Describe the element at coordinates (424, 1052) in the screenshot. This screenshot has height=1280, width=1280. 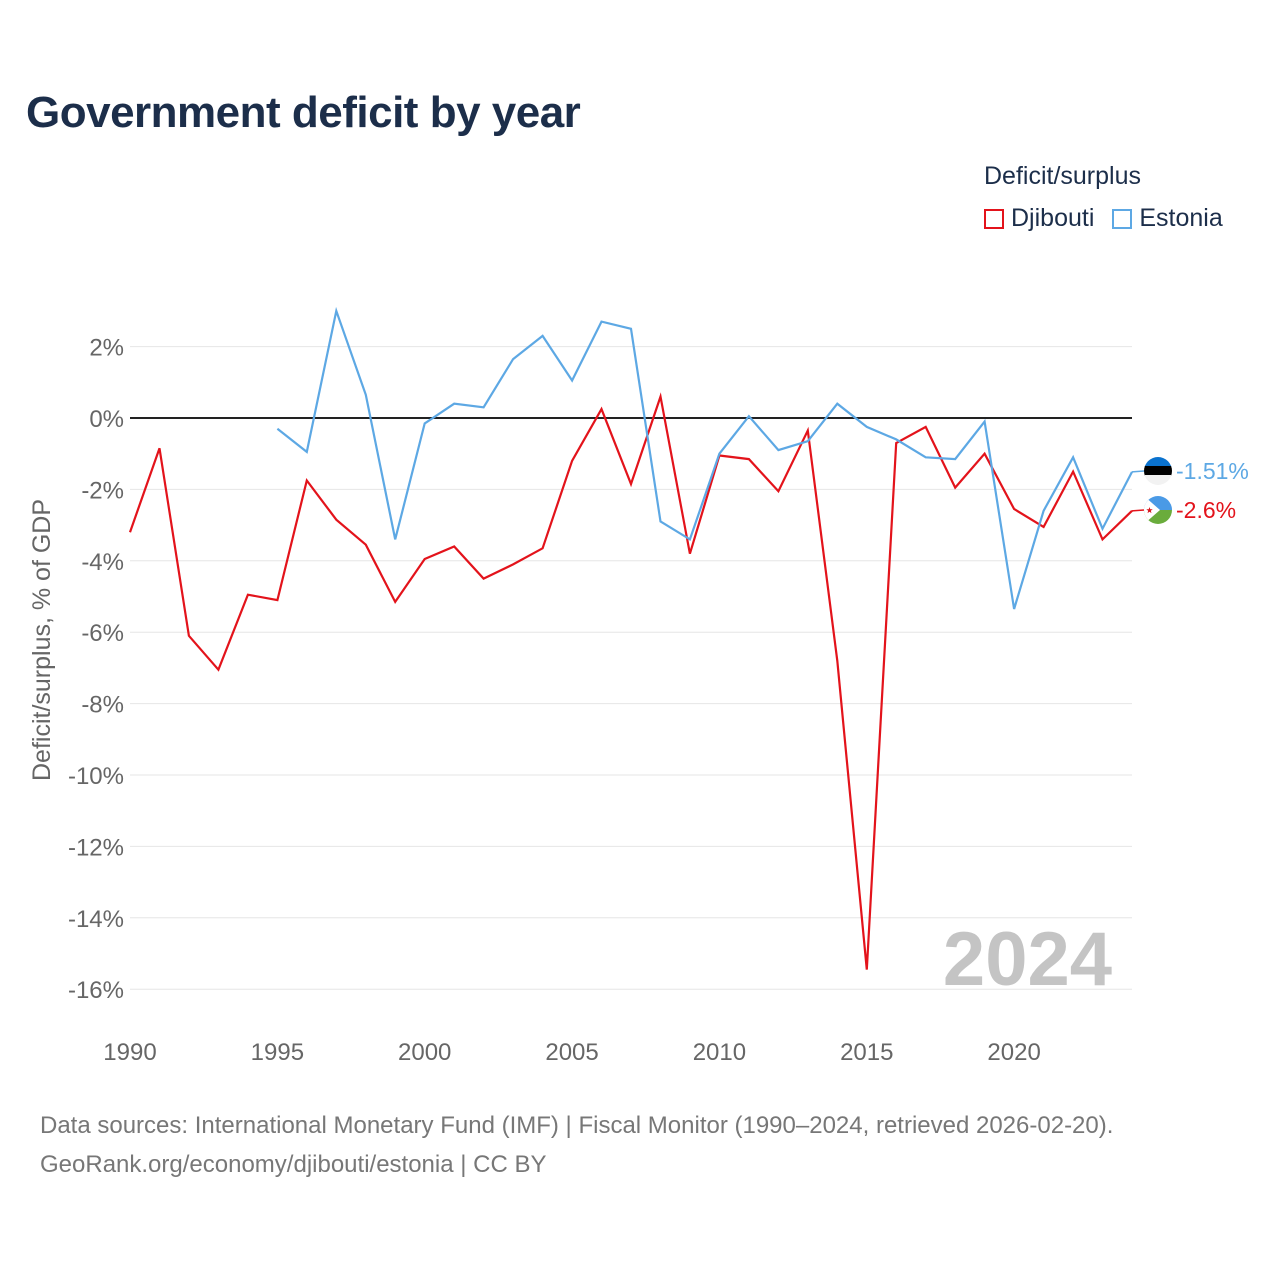
I see `x-tick-label: 2000` at that location.